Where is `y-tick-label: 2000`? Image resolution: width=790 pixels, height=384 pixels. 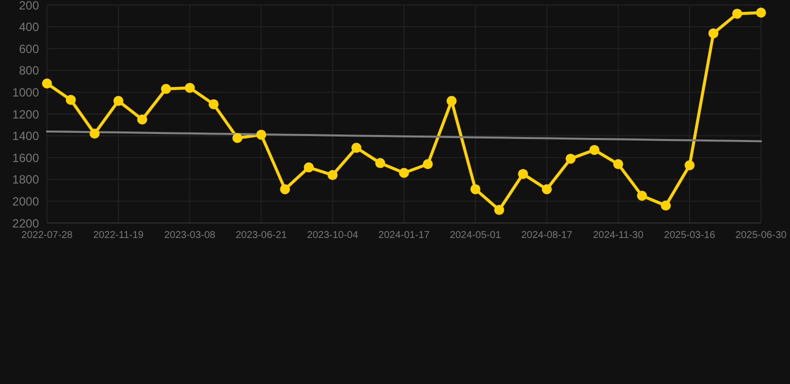
y-tick-label: 2000 is located at coordinates (26, 201).